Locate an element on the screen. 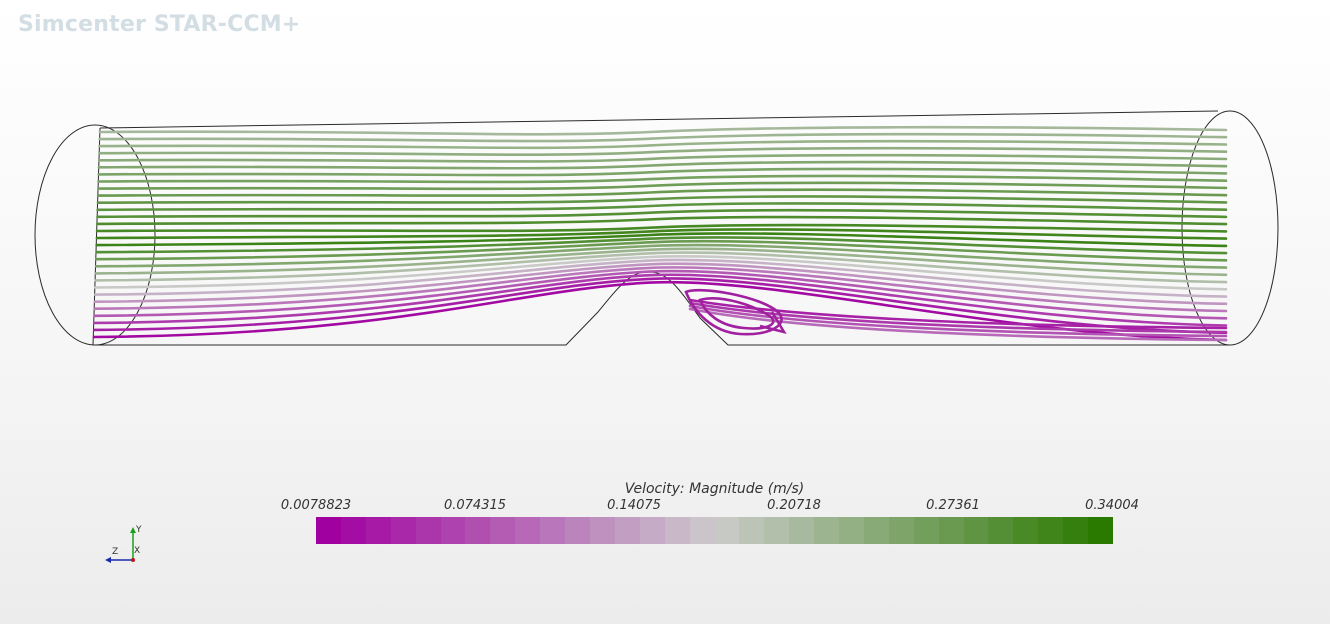 The height and width of the screenshot is (624, 1330). y-axis-label: Y is located at coordinates (138, 530).